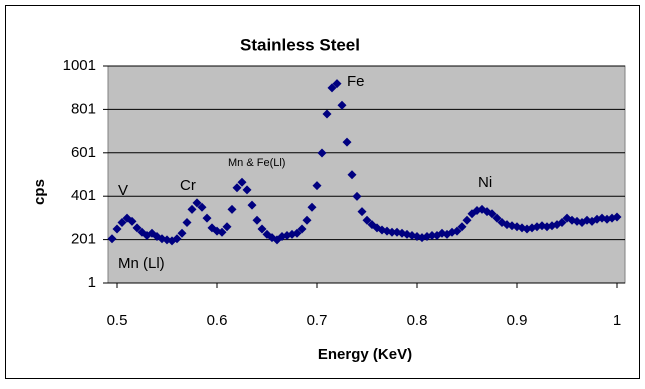 The image size is (645, 389). I want to click on annotation: Mn (Ll), so click(141, 263).